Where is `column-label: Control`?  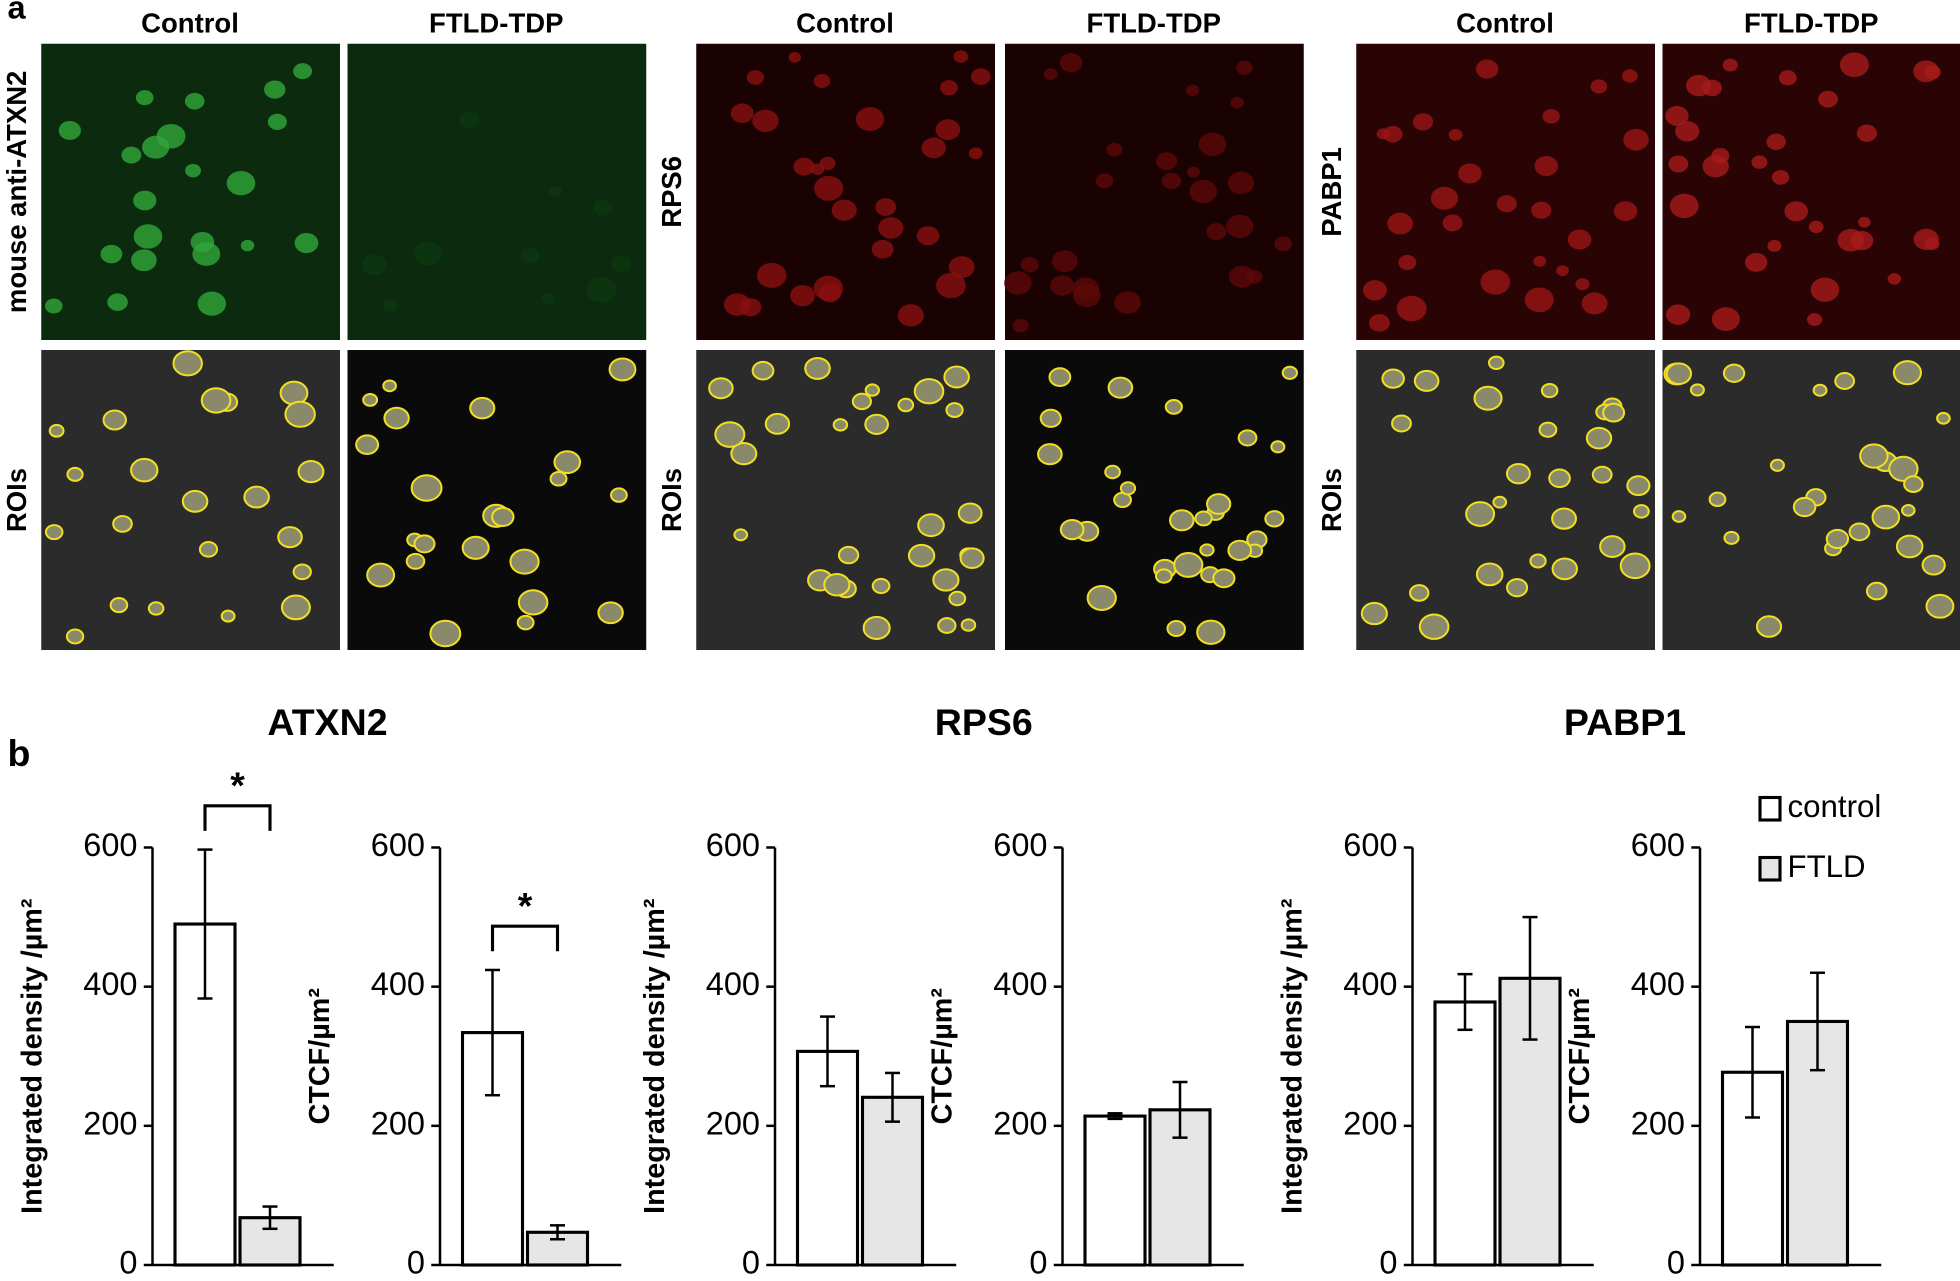
column-label: Control is located at coordinates (190, 22).